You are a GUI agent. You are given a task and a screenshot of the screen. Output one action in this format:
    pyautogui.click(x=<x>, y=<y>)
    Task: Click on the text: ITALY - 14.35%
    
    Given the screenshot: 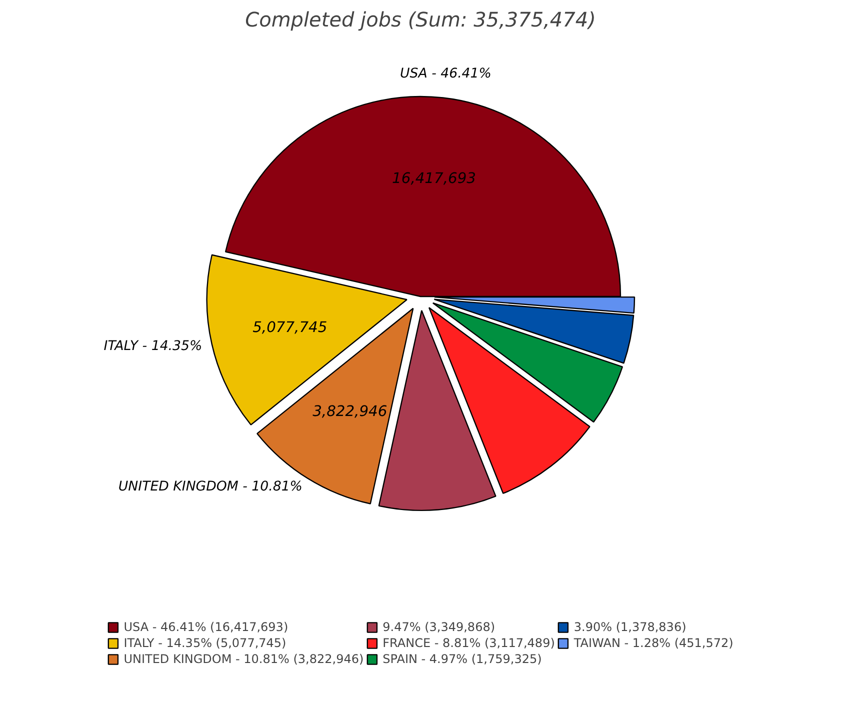 What is the action you would take?
    pyautogui.click(x=153, y=346)
    